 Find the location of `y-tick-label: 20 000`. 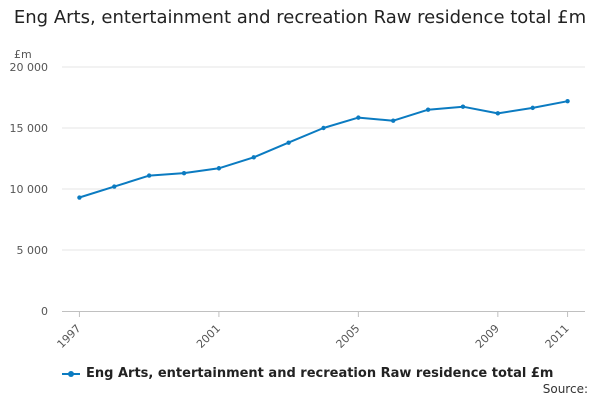

y-tick-label: 20 000 is located at coordinates (29, 67).